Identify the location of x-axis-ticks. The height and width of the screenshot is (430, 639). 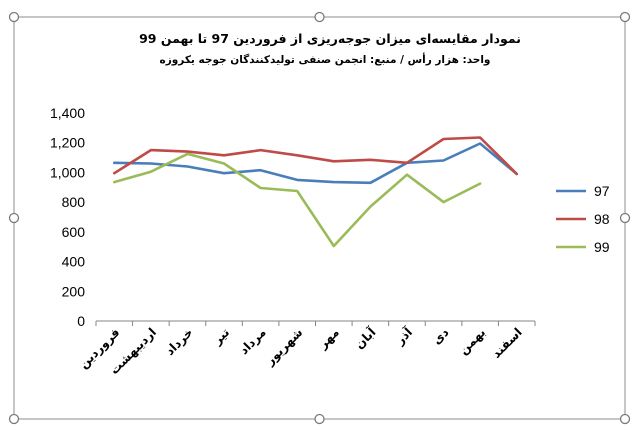
(315, 323).